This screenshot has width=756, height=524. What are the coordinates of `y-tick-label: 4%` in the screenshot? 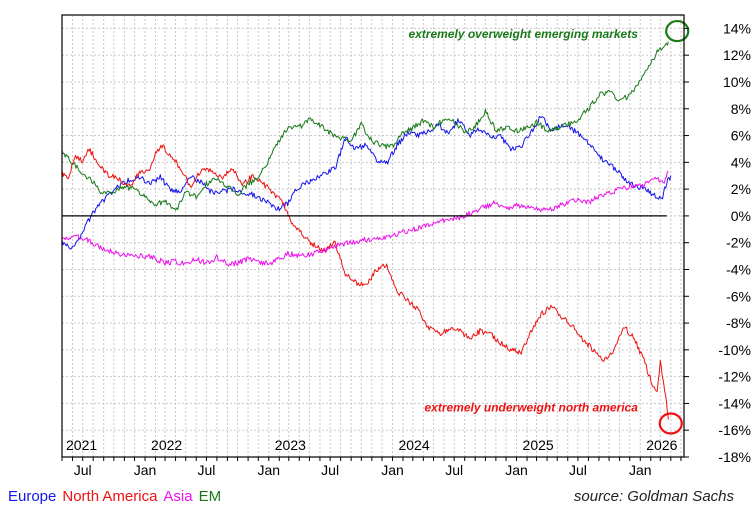 It's located at (741, 162).